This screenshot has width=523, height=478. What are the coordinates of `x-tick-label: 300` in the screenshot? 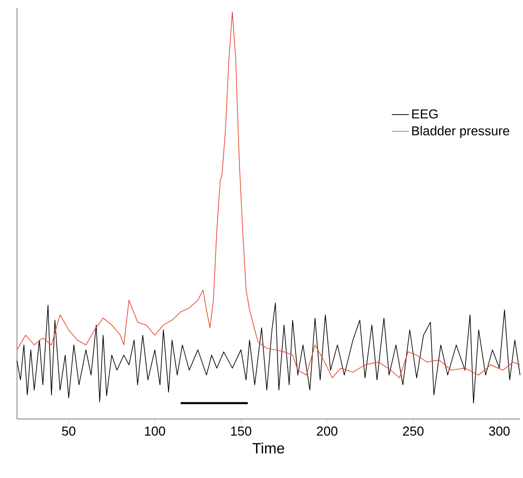 It's located at (499, 431).